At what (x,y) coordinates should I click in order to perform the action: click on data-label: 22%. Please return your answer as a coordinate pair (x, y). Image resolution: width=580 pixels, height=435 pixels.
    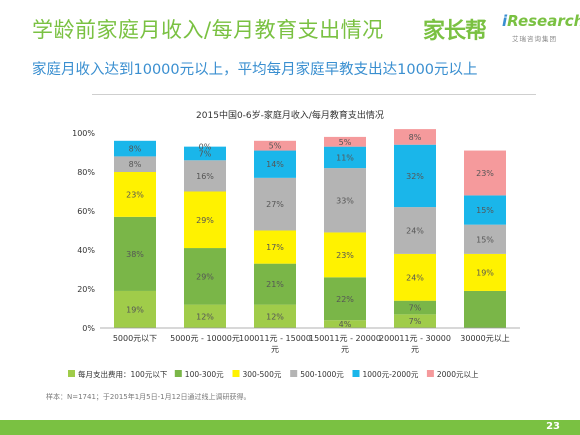
    Looking at the image, I should click on (345, 299).